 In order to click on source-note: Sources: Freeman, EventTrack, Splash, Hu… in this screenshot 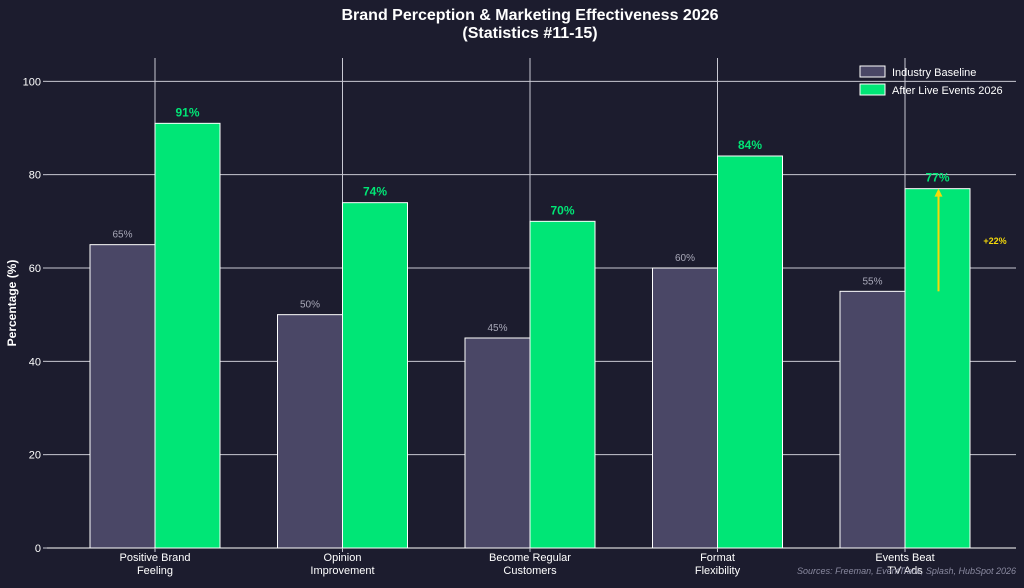, I will do `click(906, 571)`.